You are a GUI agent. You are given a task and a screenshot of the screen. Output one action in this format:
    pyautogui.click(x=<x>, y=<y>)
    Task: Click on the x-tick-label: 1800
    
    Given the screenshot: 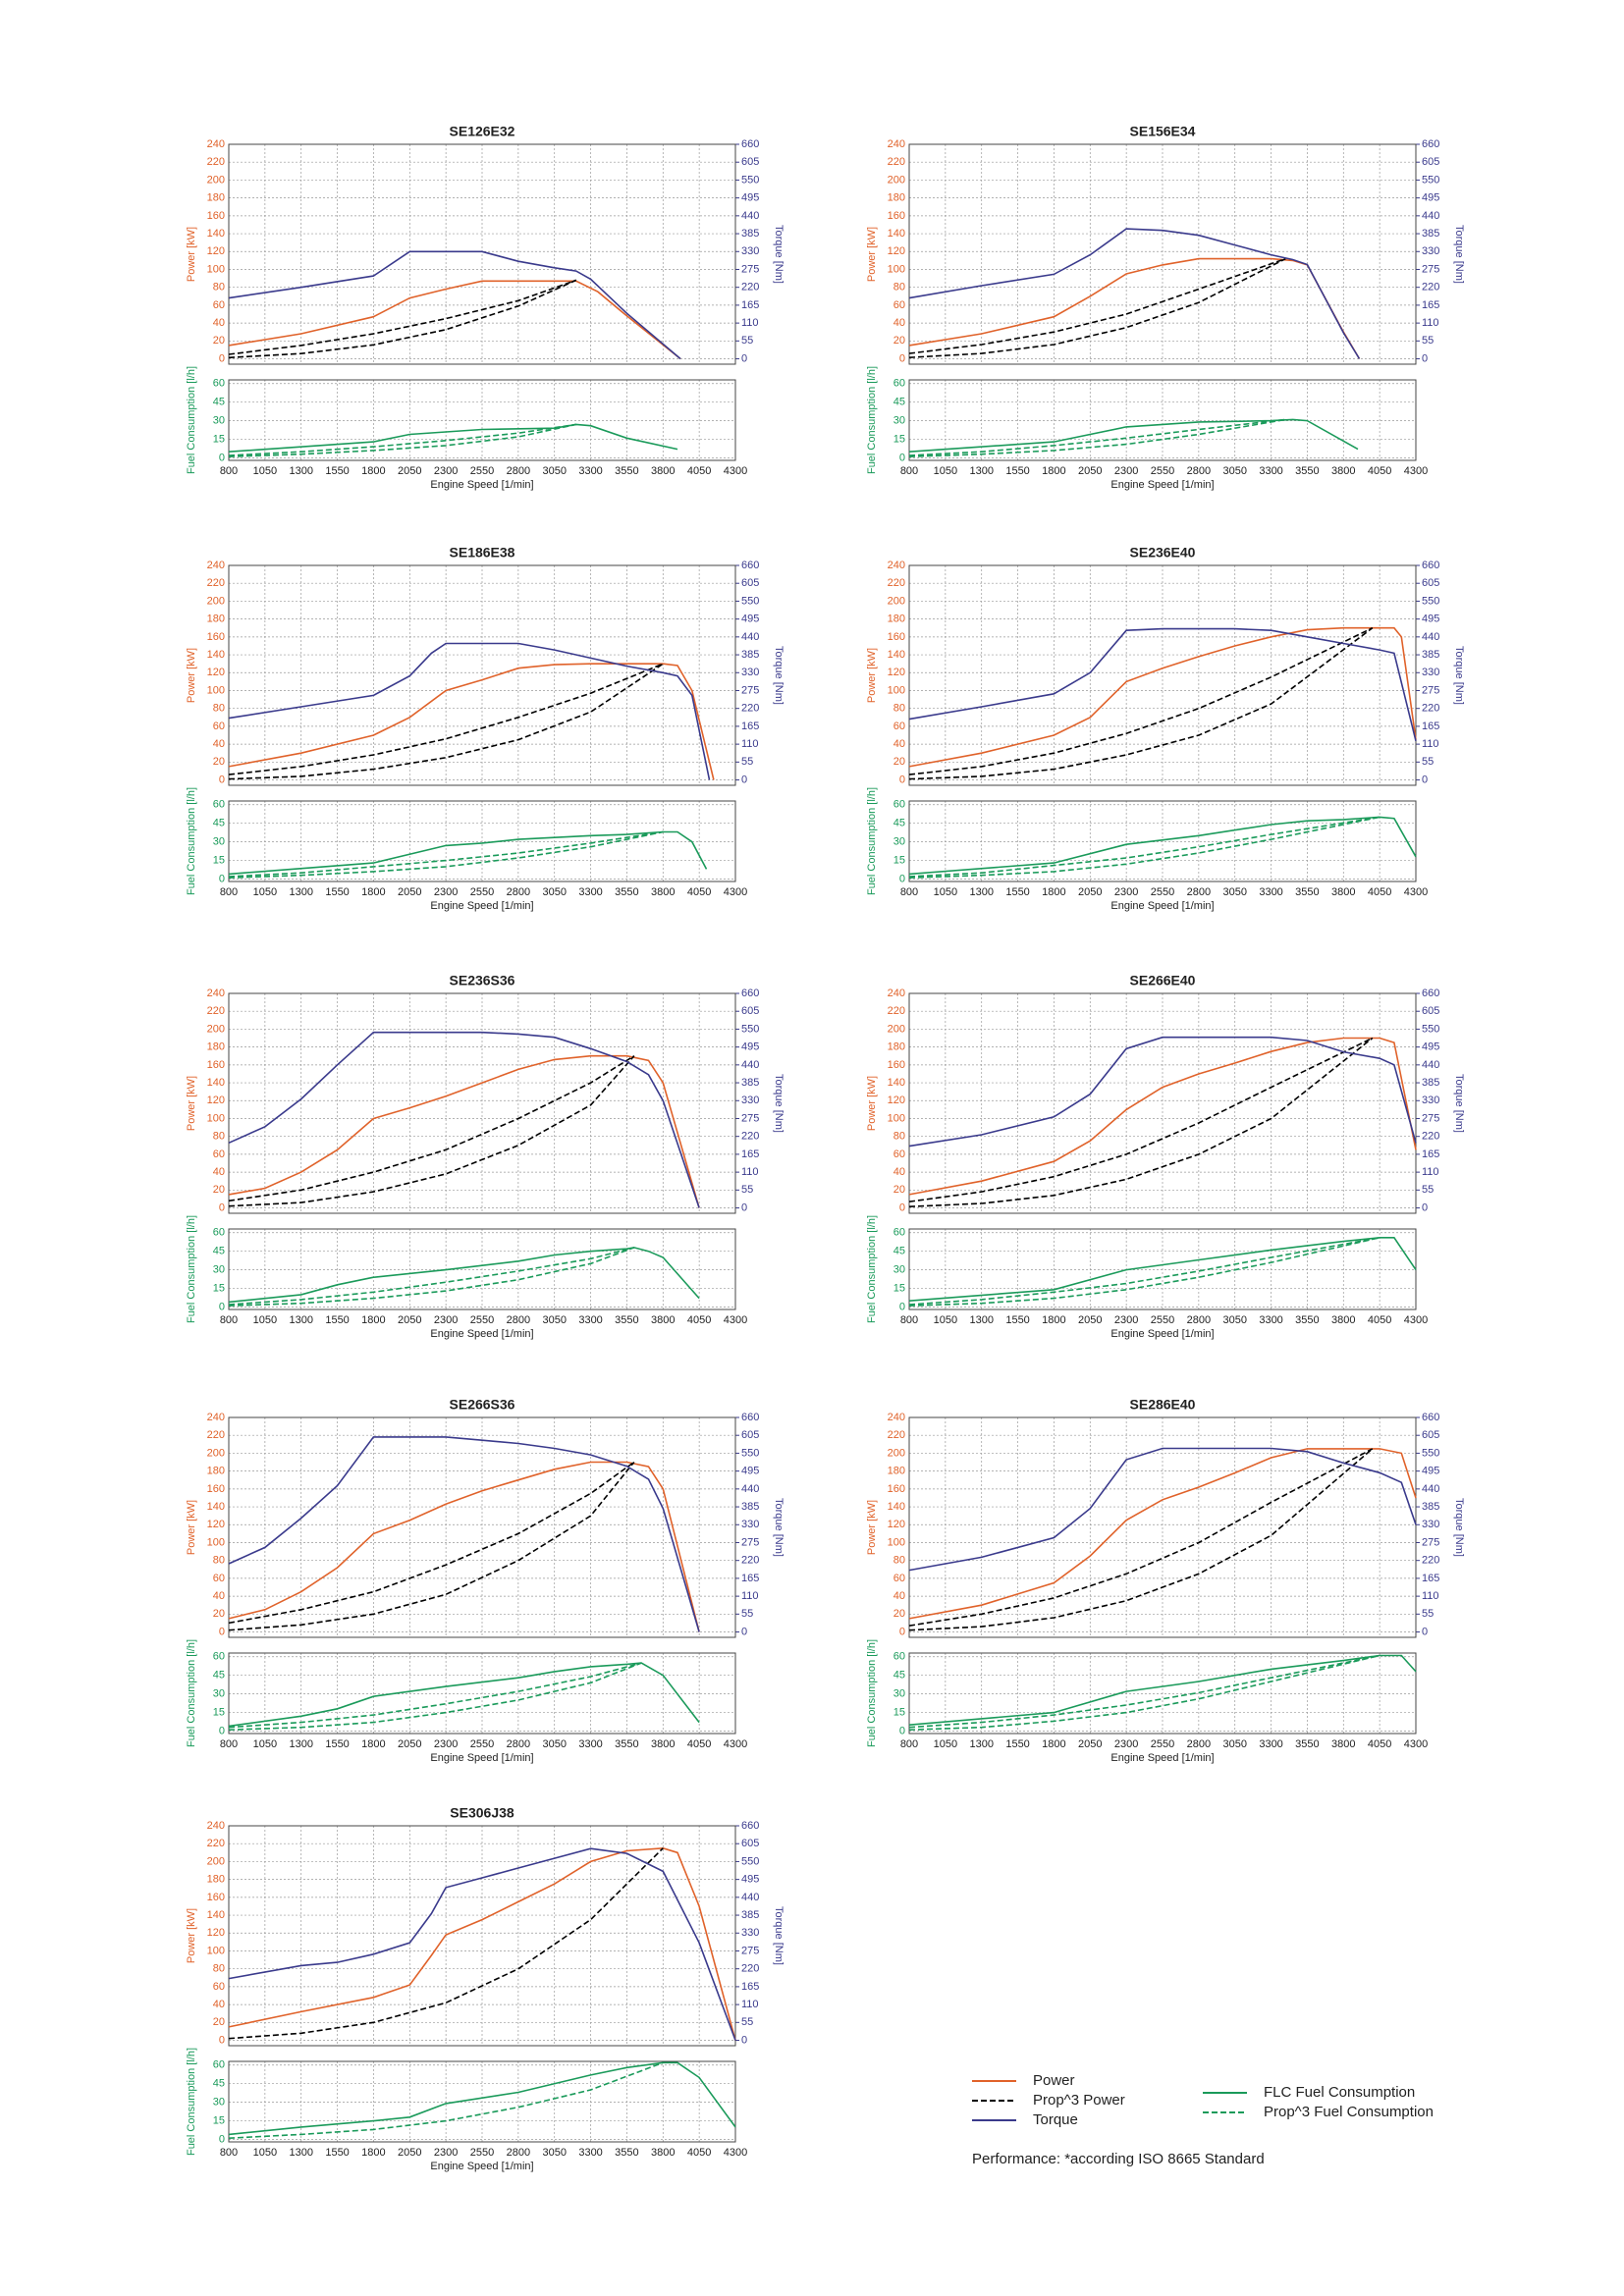 What is the action you would take?
    pyautogui.click(x=1053, y=892)
    